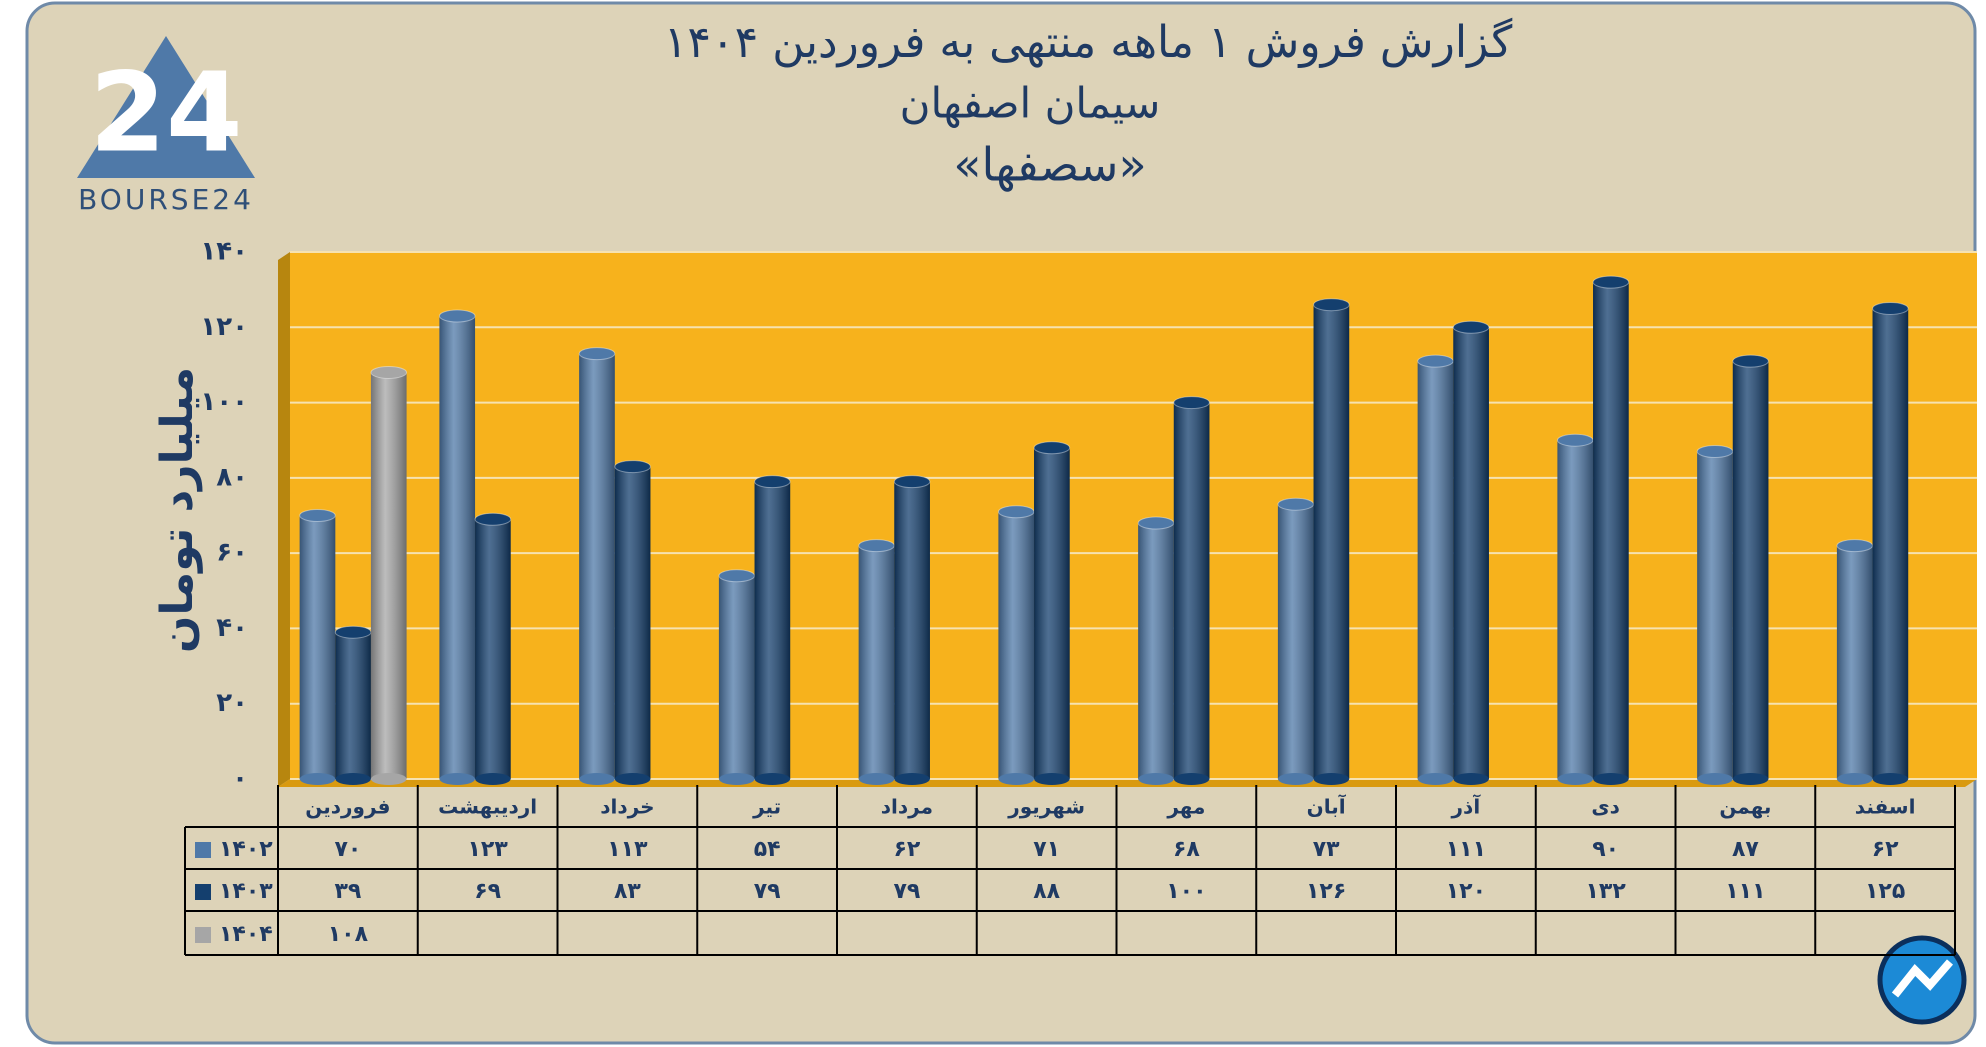 The height and width of the screenshot is (1047, 1986). What do you see at coordinates (1605, 807) in the screenshot?
I see `x-tick-label: دی` at bounding box center [1605, 807].